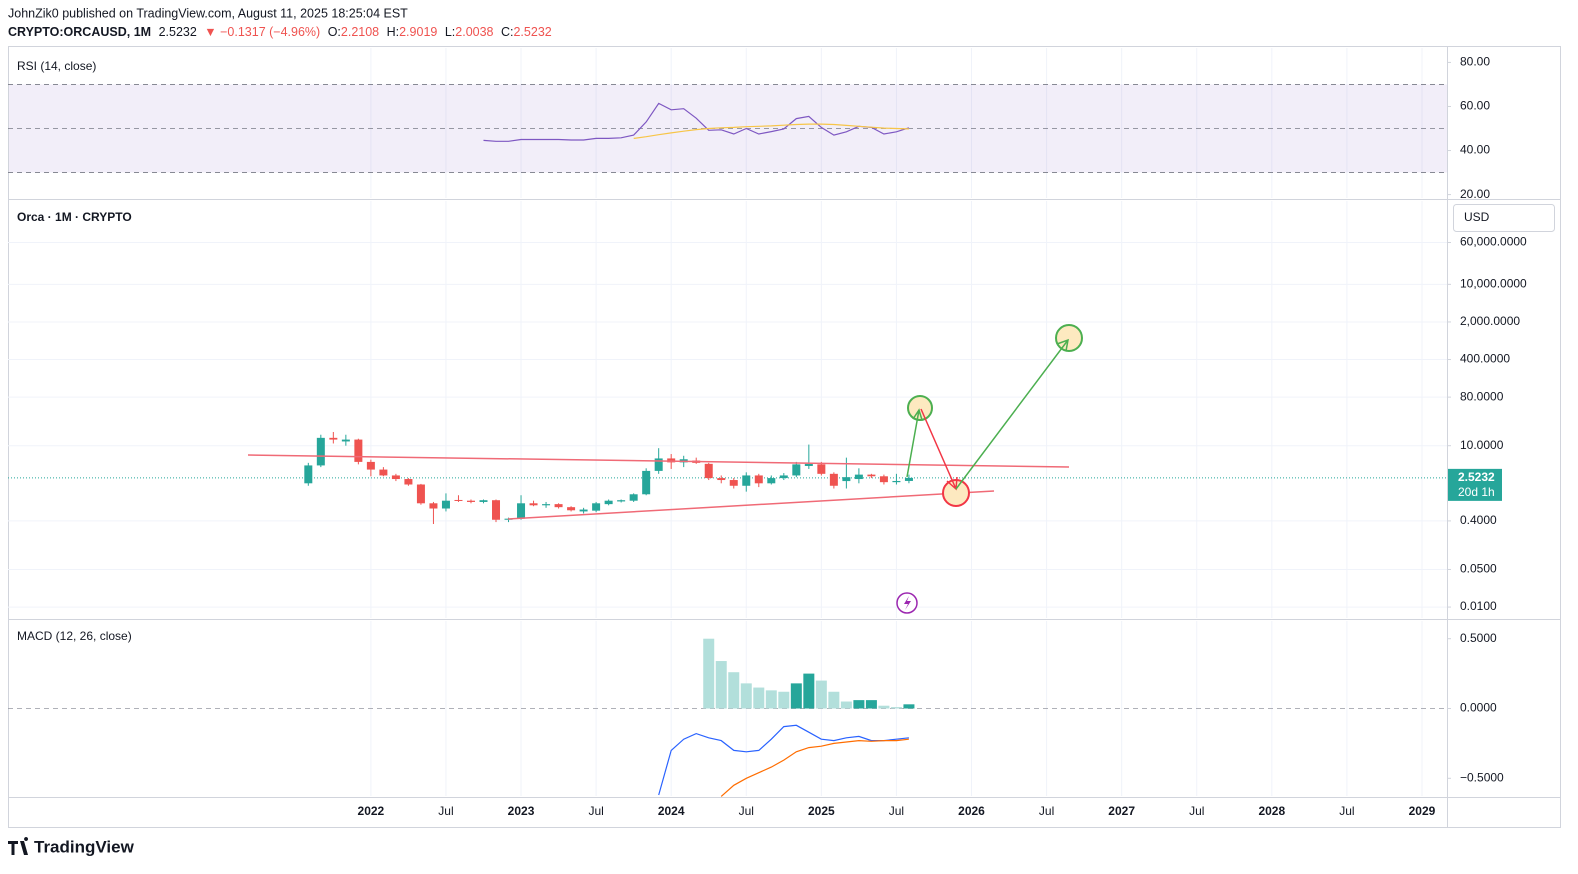 This screenshot has width=1578, height=874. What do you see at coordinates (474, 32) in the screenshot?
I see `ohlc-value: 2.0038` at bounding box center [474, 32].